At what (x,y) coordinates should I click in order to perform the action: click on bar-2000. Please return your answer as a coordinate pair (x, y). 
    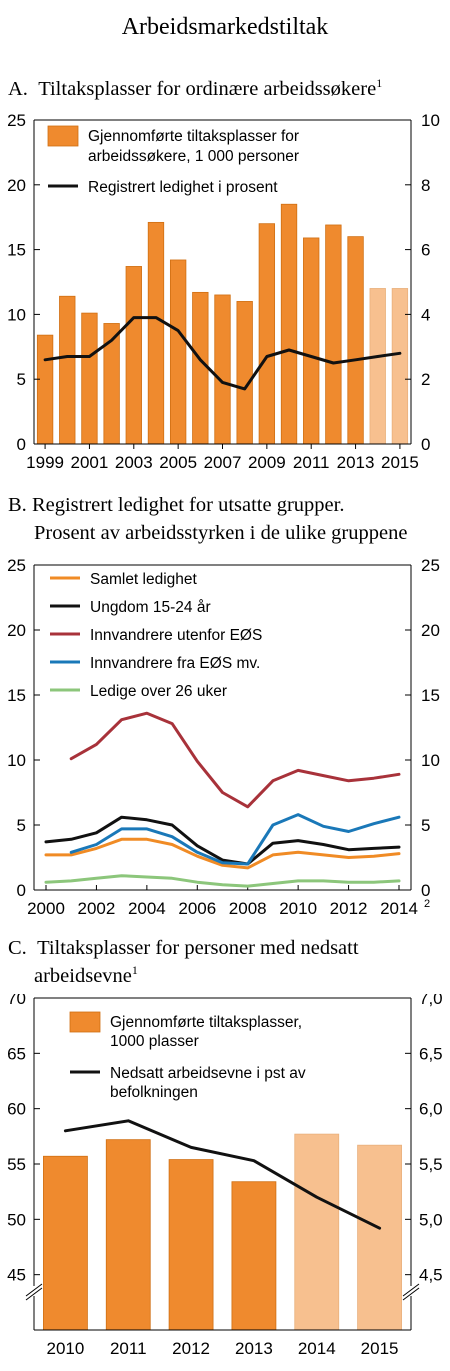
    Looking at the image, I should click on (67, 370).